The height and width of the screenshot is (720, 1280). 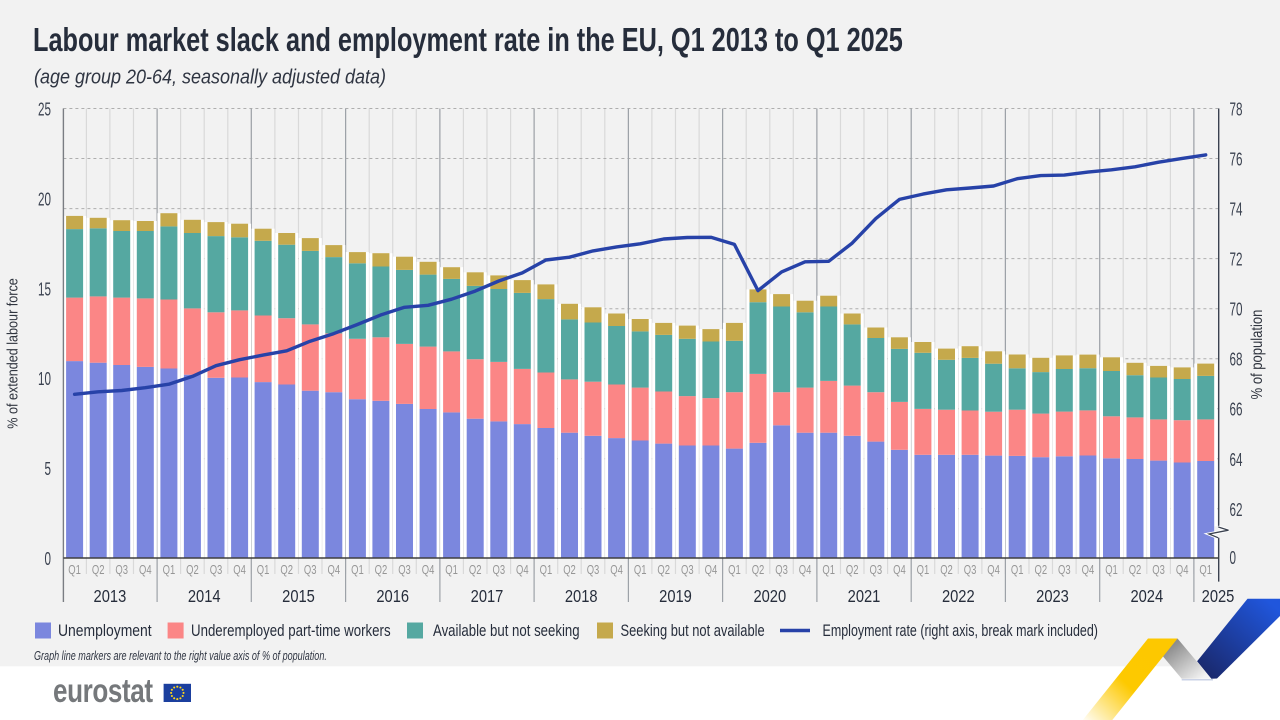 What do you see at coordinates (1146, 596) in the screenshot?
I see `svg-text: 2024` at bounding box center [1146, 596].